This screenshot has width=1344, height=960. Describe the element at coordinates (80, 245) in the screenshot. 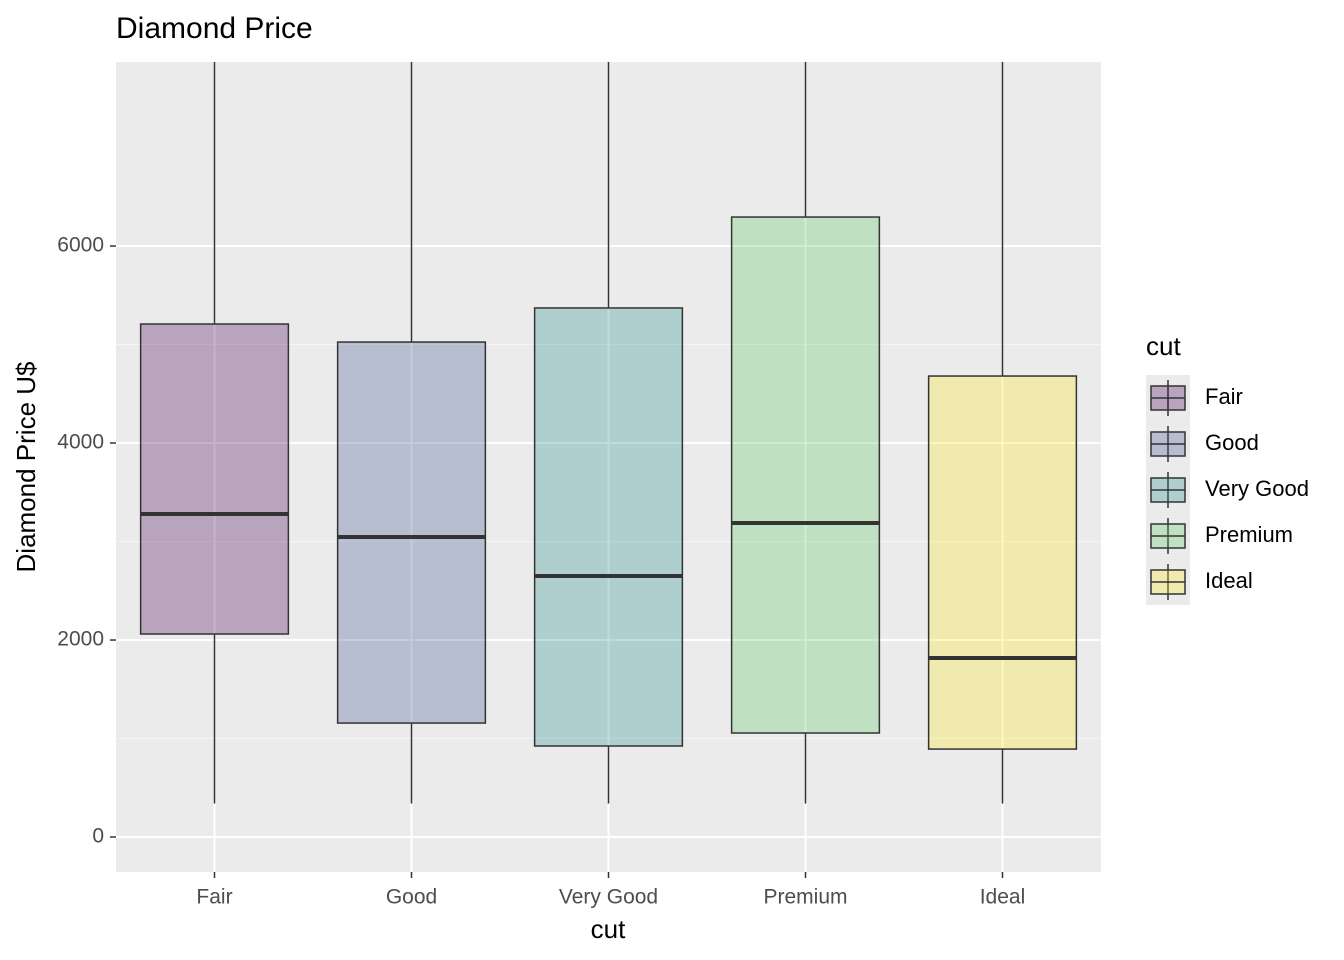

I see `y-tick-label: 6000` at that location.